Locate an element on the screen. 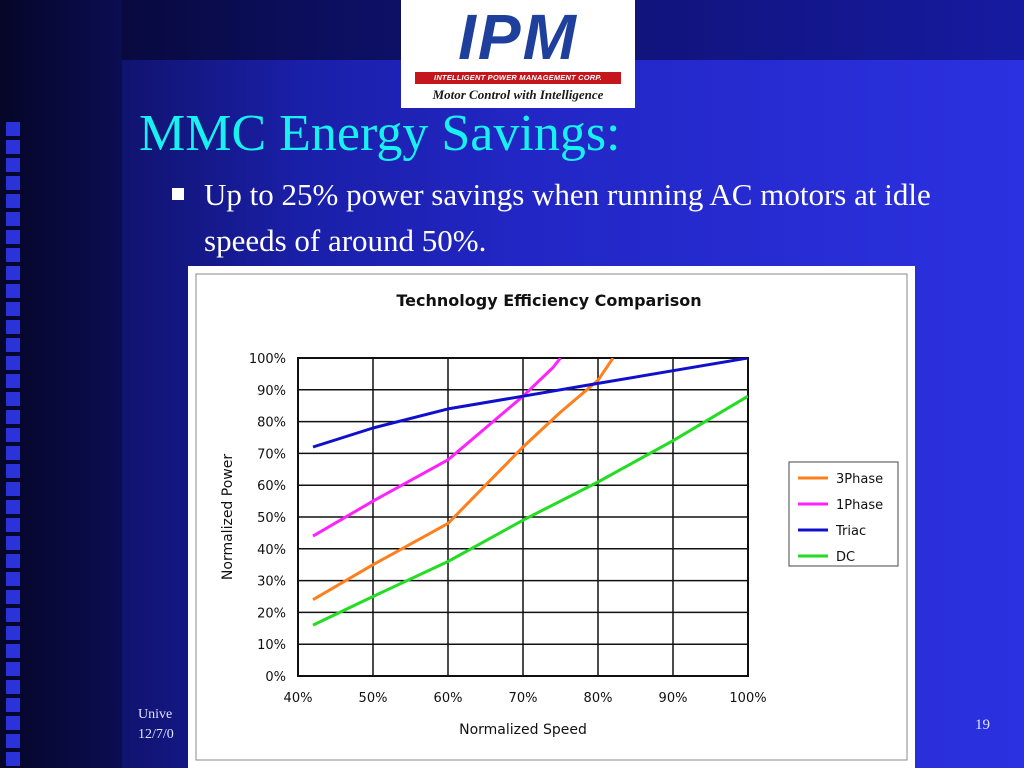 The height and width of the screenshot is (768, 1024). y-axis-label: Normalized Power is located at coordinates (228, 517).